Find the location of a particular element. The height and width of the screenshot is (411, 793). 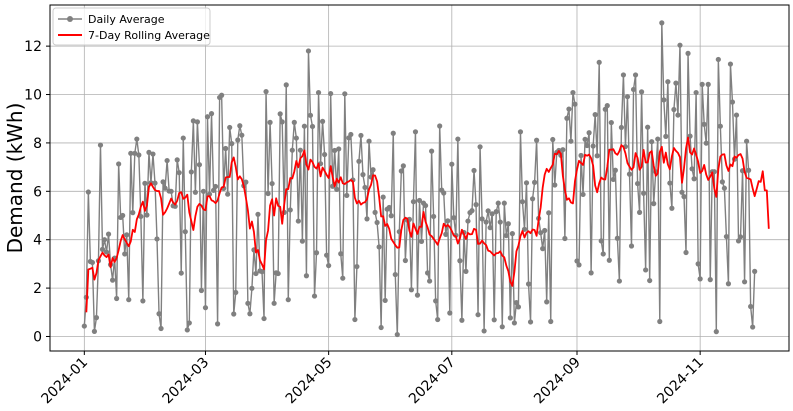

y-axis: 0 2 4 6 8 10 12 is located at coordinates (37, 192).